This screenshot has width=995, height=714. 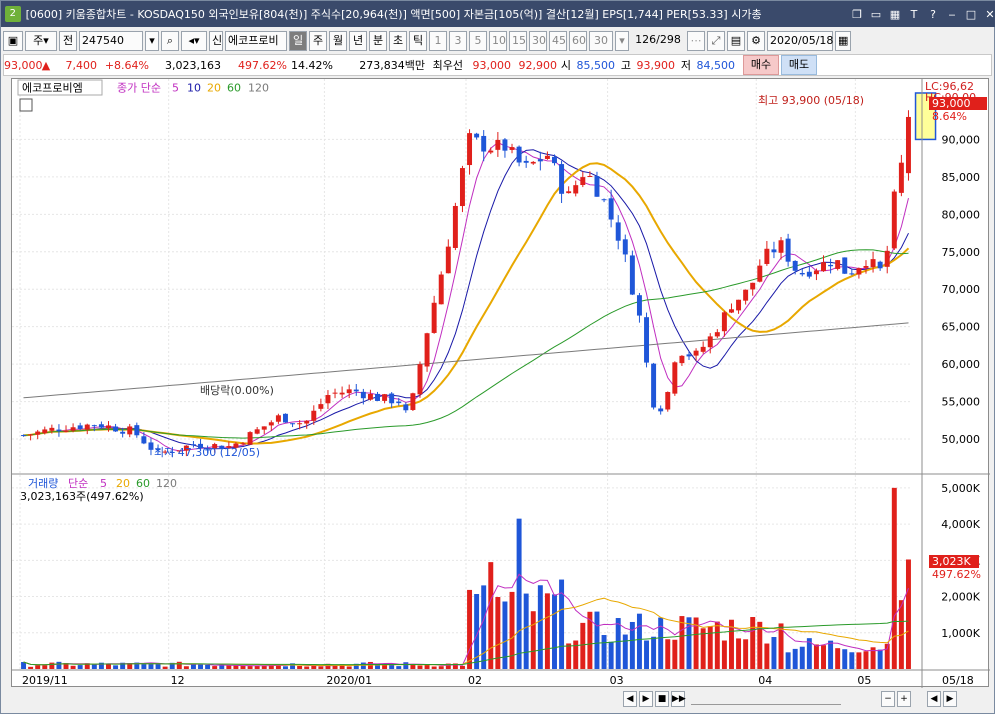 I want to click on tab-second: 초, so click(x=398, y=41).